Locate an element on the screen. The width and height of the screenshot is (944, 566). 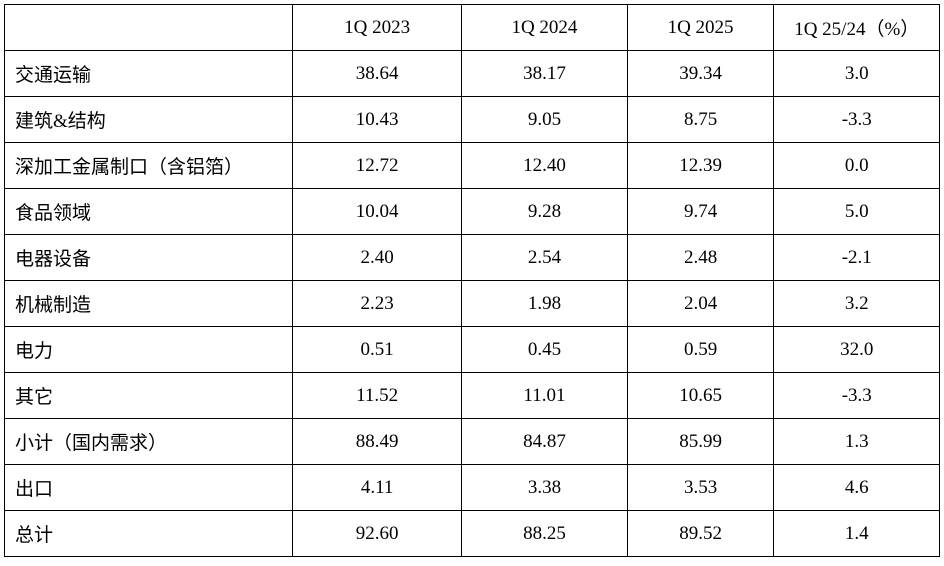
value-cell: 9.05 is located at coordinates (544, 119).